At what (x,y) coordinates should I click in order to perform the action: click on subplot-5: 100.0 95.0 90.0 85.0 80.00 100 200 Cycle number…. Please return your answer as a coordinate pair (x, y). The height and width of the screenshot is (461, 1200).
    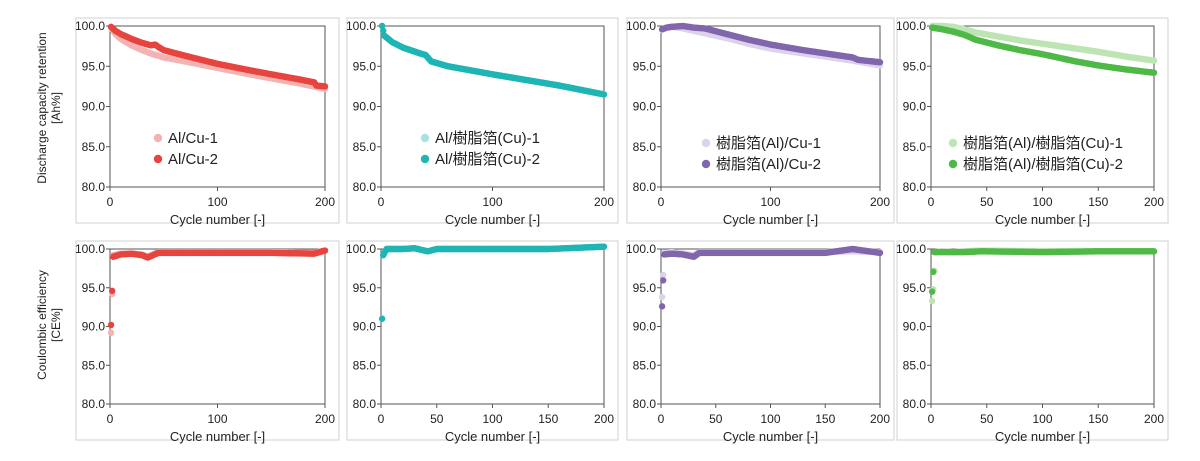
    Looking at the image, I should click on (207, 342).